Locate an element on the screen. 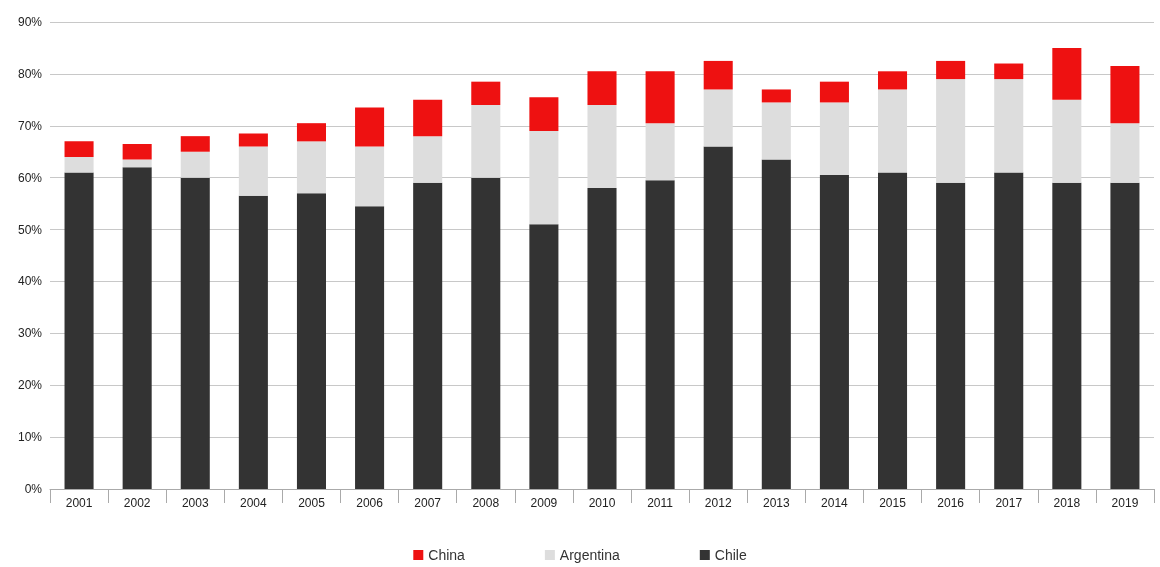 The image size is (1160, 567). x-tick-label: 2015 is located at coordinates (893, 503).